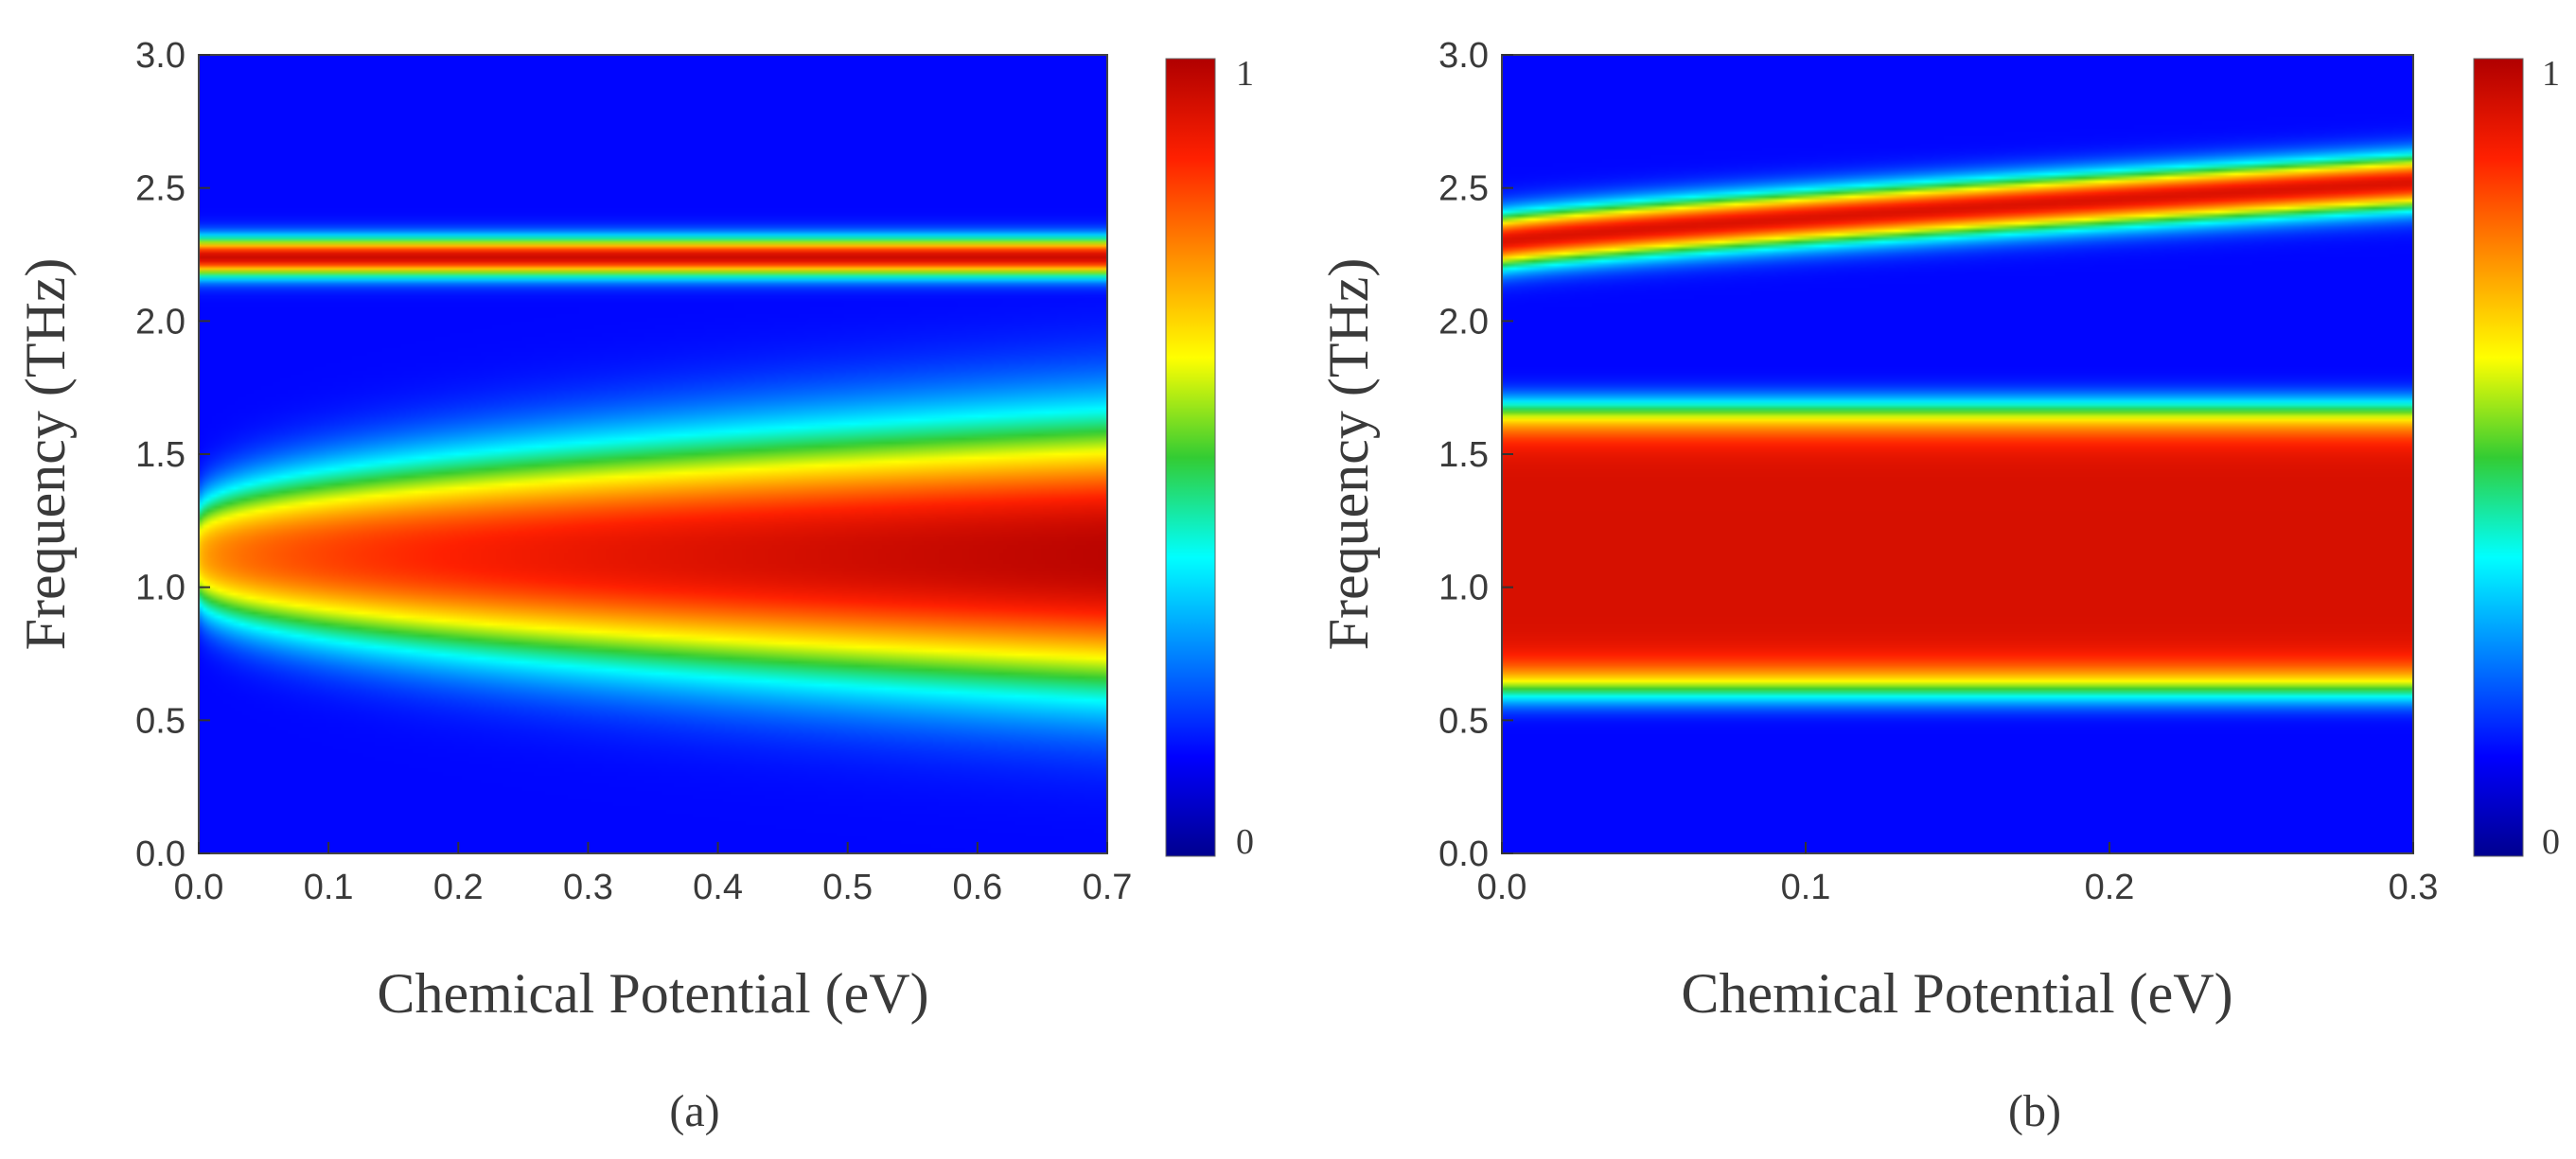 This screenshot has height=1159, width=2576. Describe the element at coordinates (1190, 457) in the screenshot. I see `colorbar-a` at that location.